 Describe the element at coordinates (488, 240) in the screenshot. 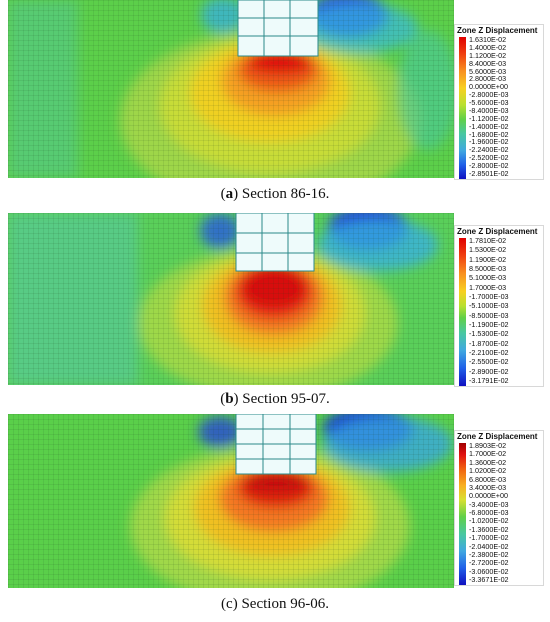

I see `legend-value: 1.7810E-02` at that location.